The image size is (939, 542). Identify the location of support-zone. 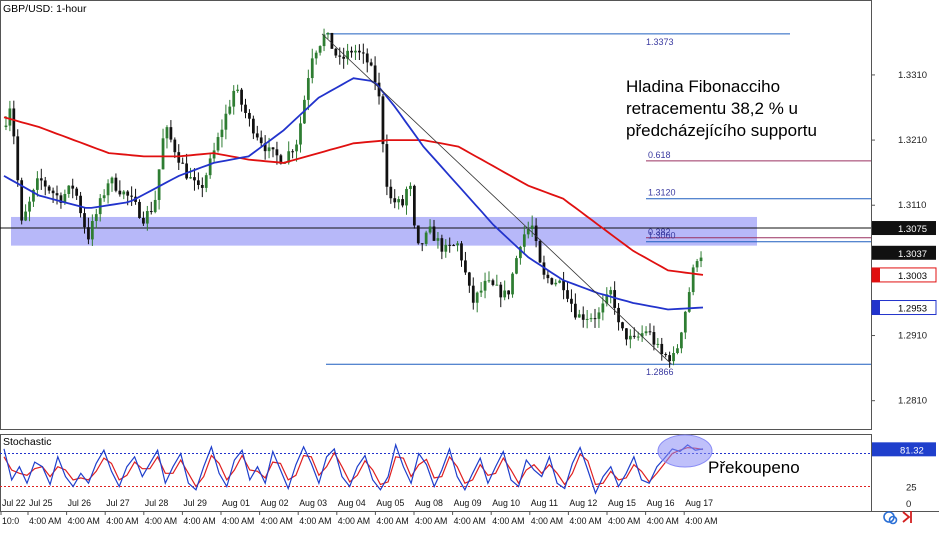
(384, 231).